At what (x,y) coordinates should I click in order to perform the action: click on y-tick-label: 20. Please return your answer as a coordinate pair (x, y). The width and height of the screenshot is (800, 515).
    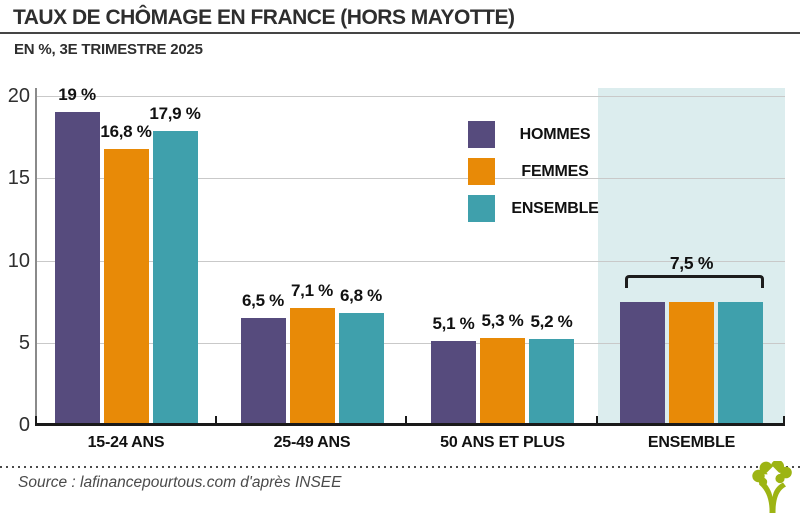
    Looking at the image, I should click on (18, 96).